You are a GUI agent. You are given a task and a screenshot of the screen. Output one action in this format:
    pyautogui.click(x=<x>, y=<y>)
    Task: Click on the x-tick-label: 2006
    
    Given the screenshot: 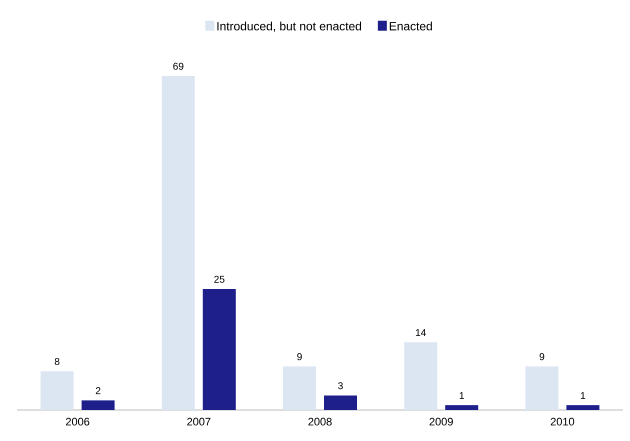 What is the action you would take?
    pyautogui.click(x=78, y=422)
    